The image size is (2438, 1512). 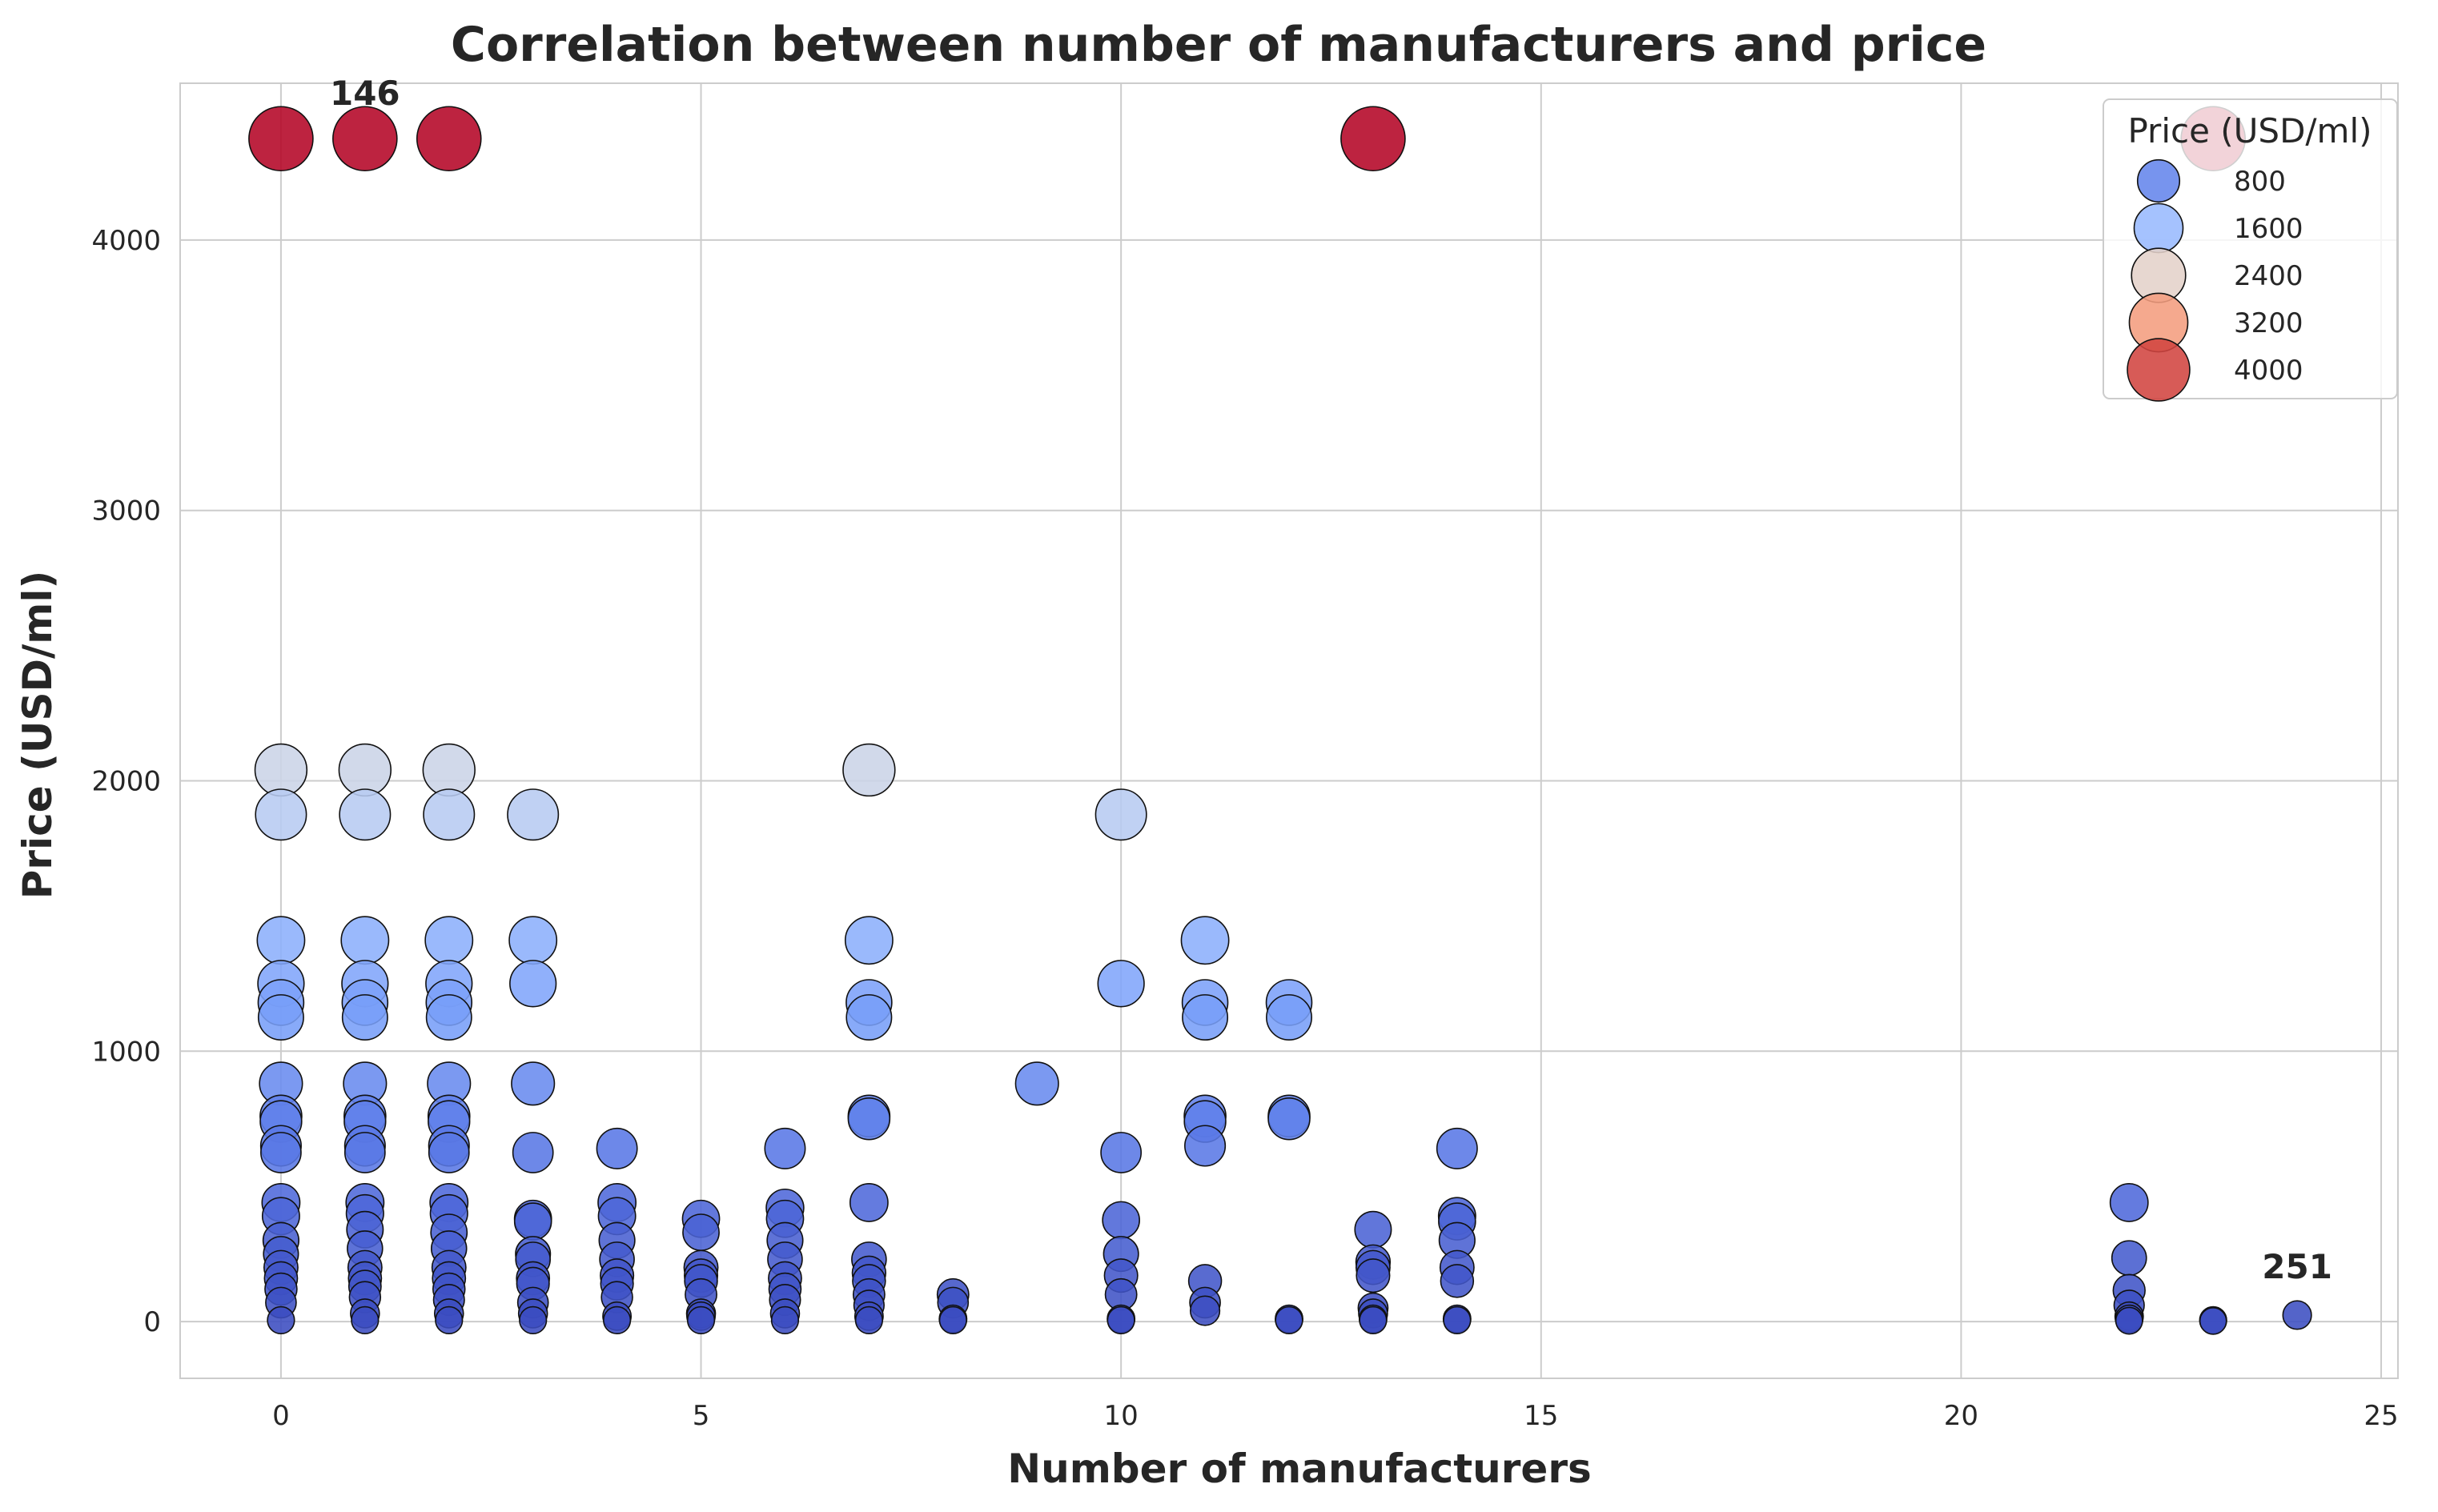 What do you see at coordinates (2268, 371) in the screenshot?
I see `legend-label: 4000` at bounding box center [2268, 371].